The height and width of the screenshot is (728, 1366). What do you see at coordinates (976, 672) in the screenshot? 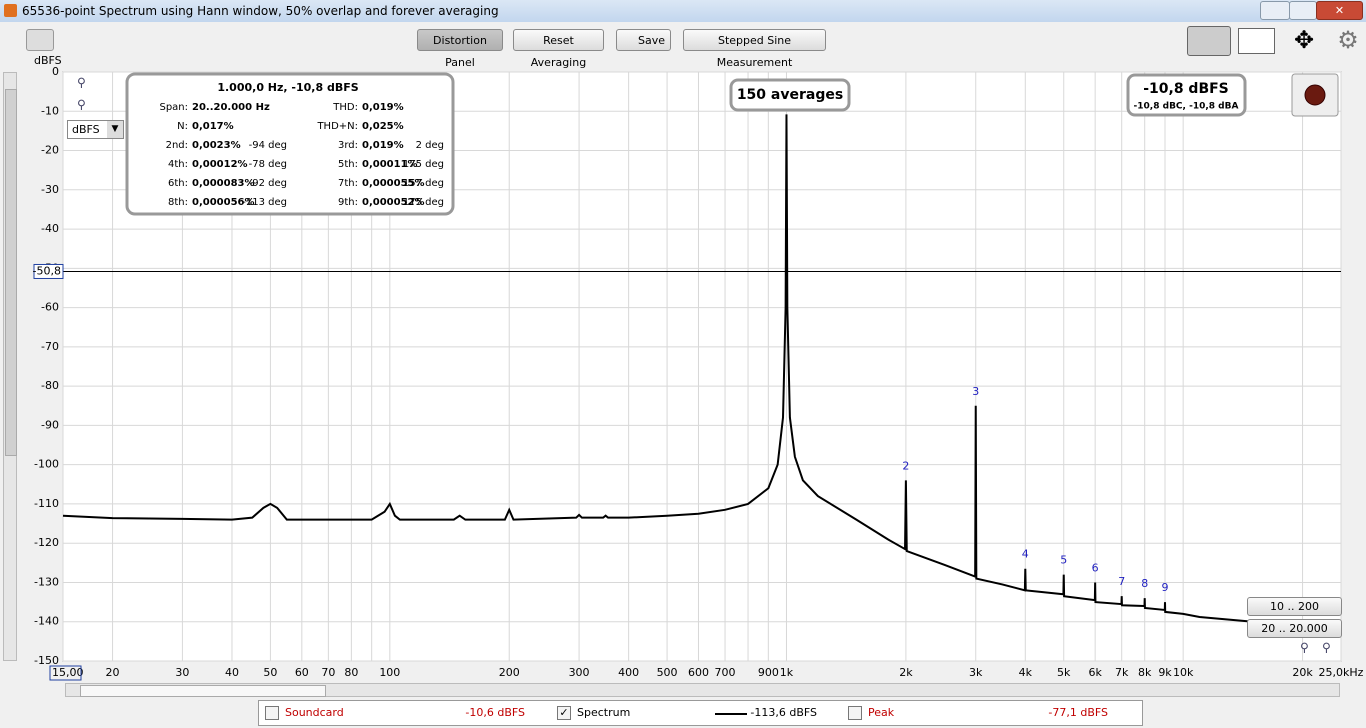
I see `x-tick-label: 3k` at bounding box center [976, 672].